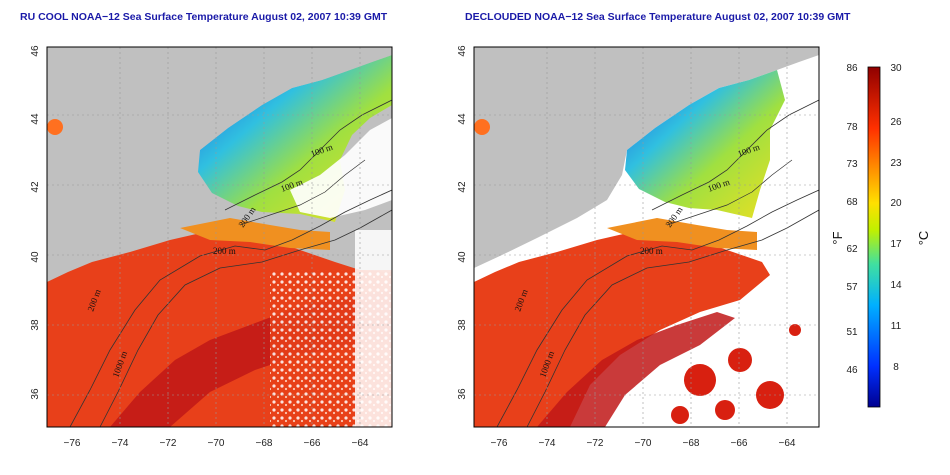 The image size is (950, 475). Describe the element at coordinates (482, 127) in the screenshot. I see `right-lake-spot` at that location.